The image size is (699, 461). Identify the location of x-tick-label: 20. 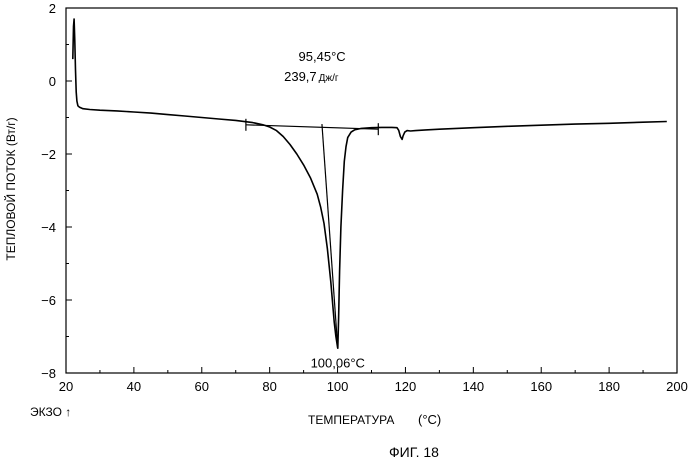
(66, 386).